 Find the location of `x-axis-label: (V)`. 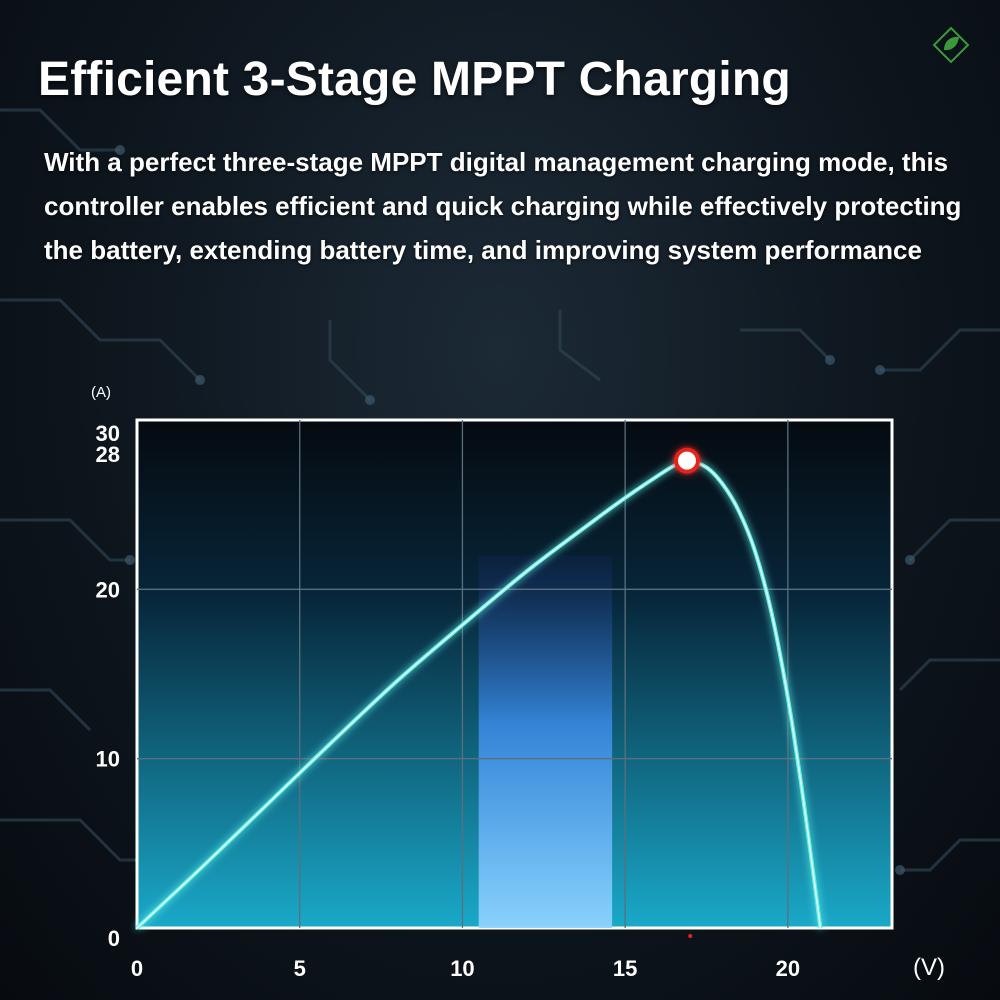

x-axis-label: (V) is located at coordinates (929, 967).